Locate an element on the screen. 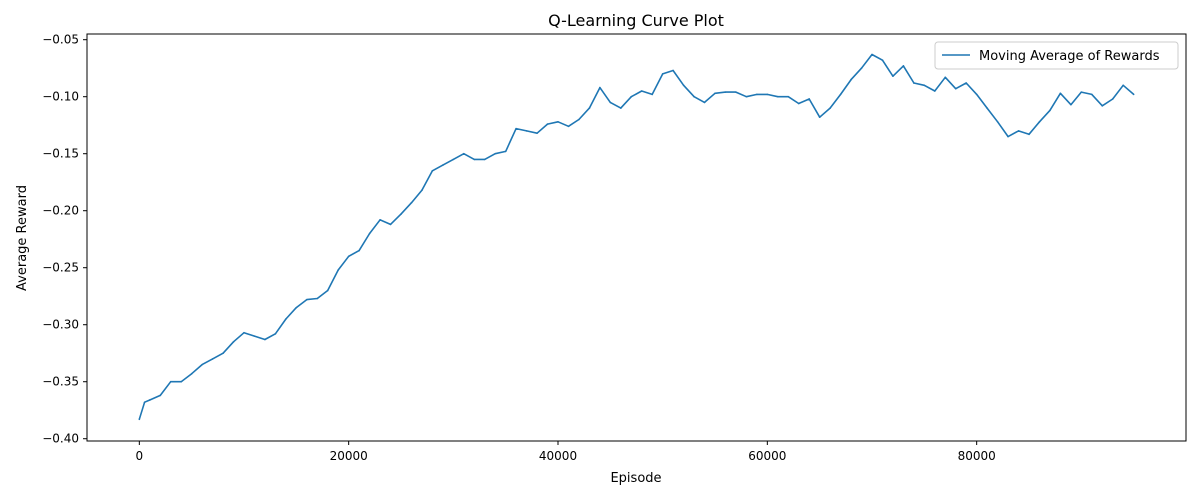 This screenshot has height=500, width=1200. y-tick-label: −0.15 is located at coordinates (60, 154).